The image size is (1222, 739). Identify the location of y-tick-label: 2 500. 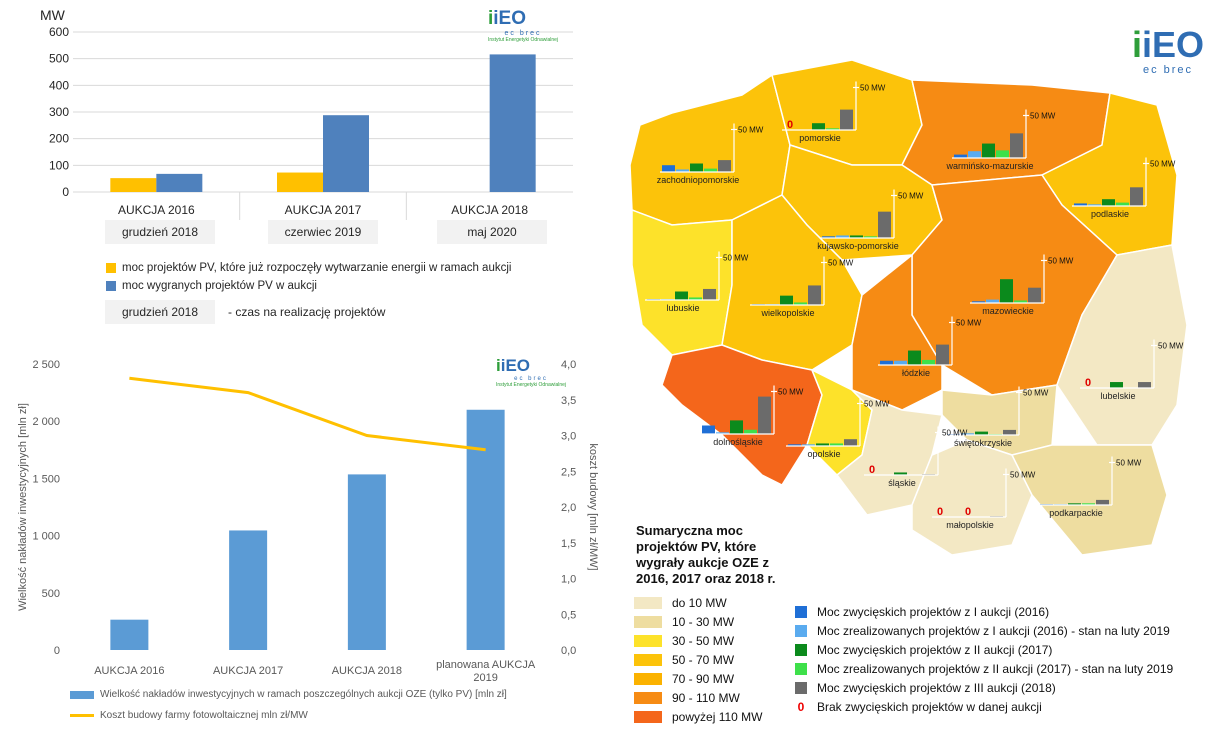
(46, 365).